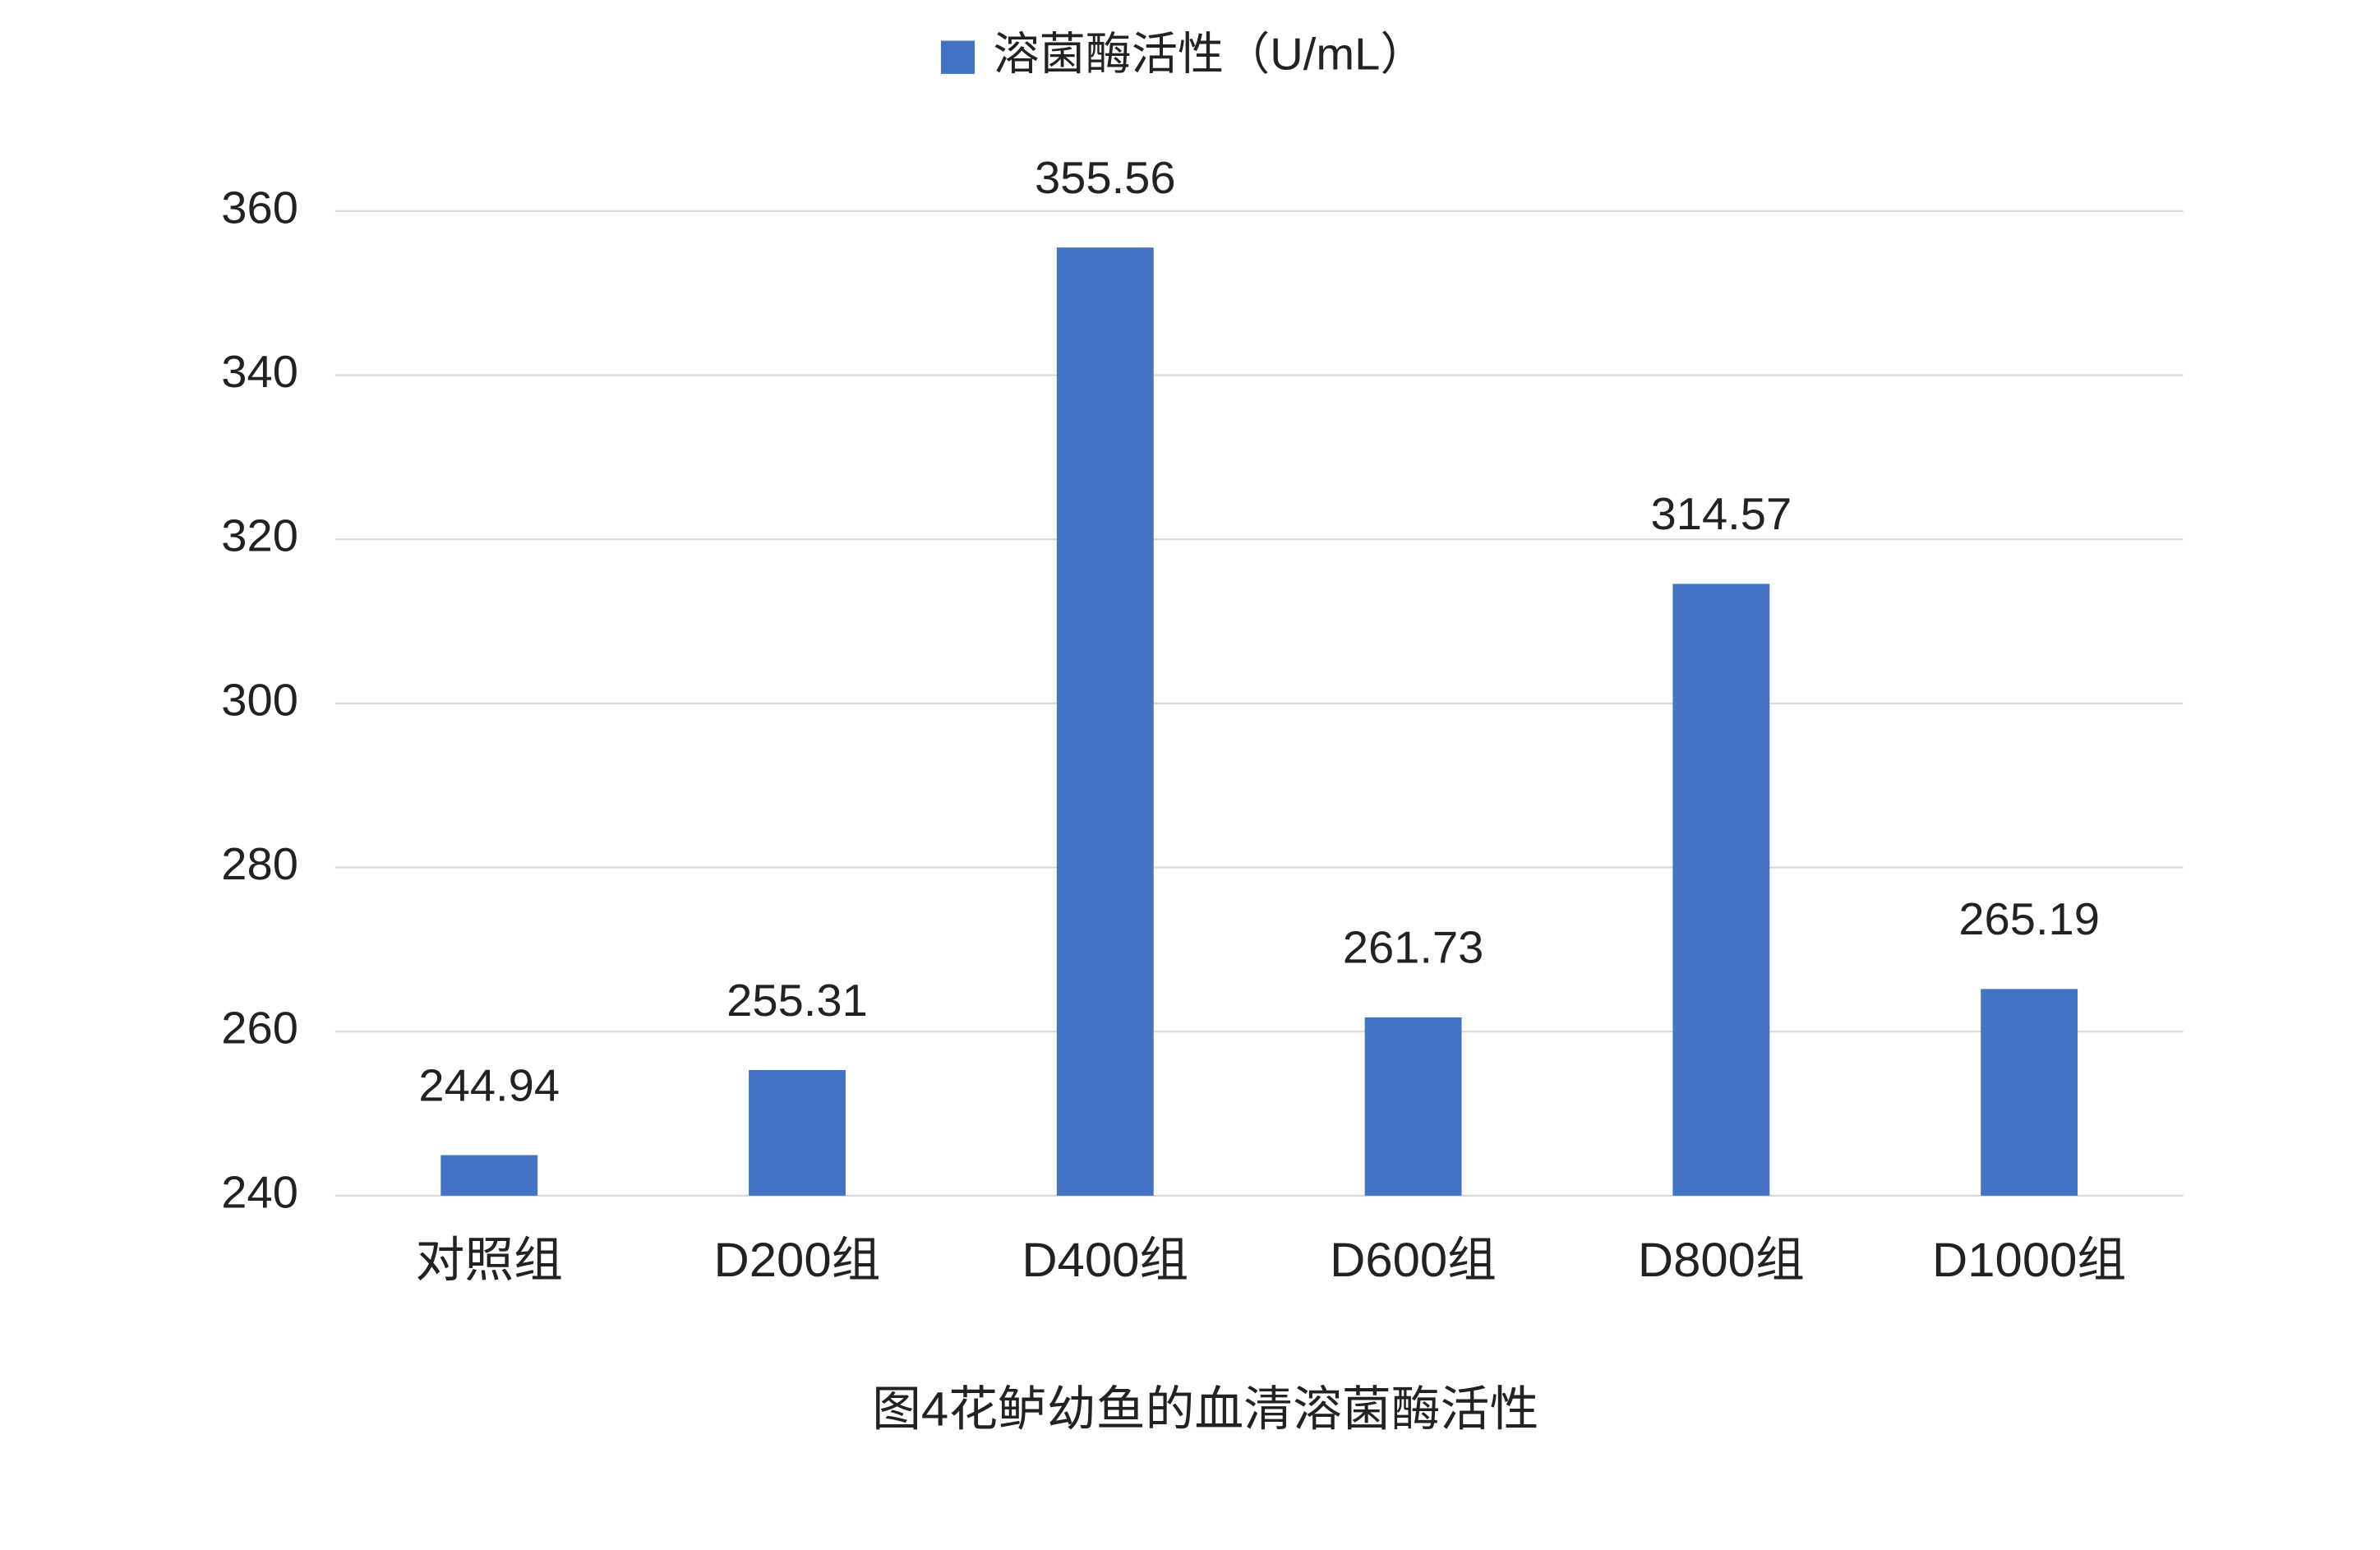 Image resolution: width=2380 pixels, height=1550 pixels. What do you see at coordinates (1105, 177) in the screenshot?
I see `data-label: 355.56` at bounding box center [1105, 177].